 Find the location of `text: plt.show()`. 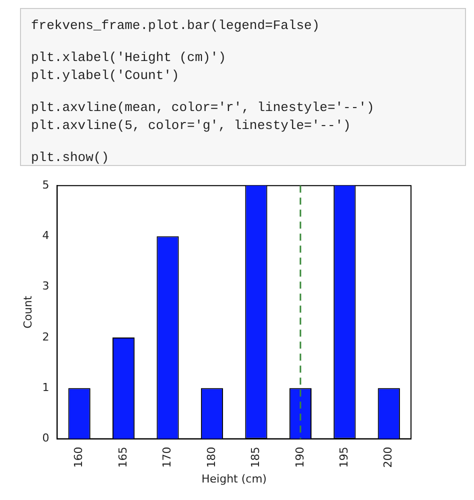

text: plt.show() is located at coordinates (70, 158).